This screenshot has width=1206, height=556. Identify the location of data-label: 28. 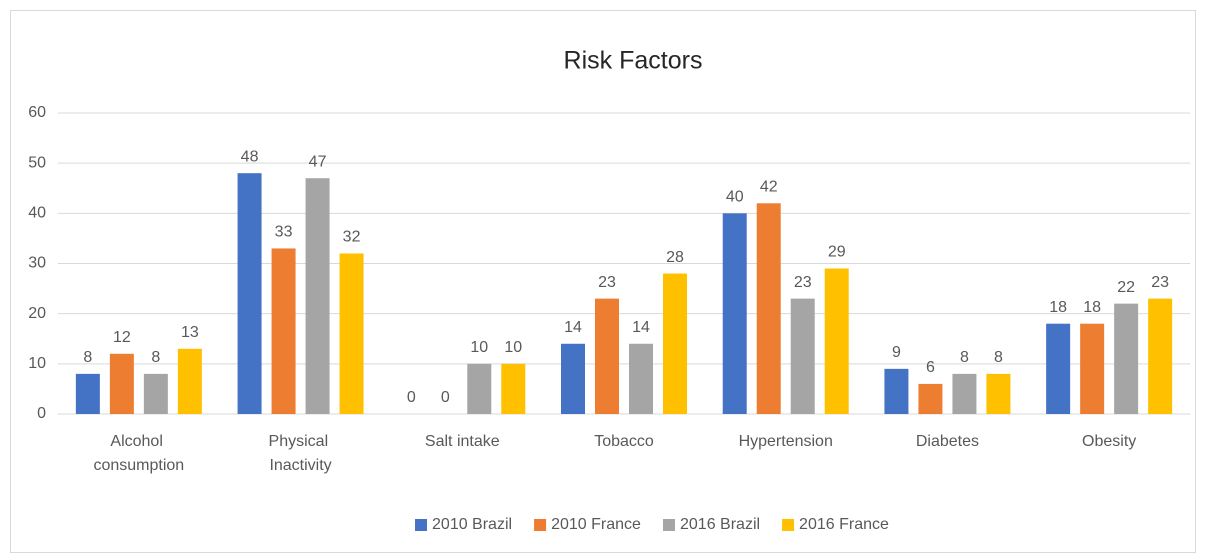
(675, 257).